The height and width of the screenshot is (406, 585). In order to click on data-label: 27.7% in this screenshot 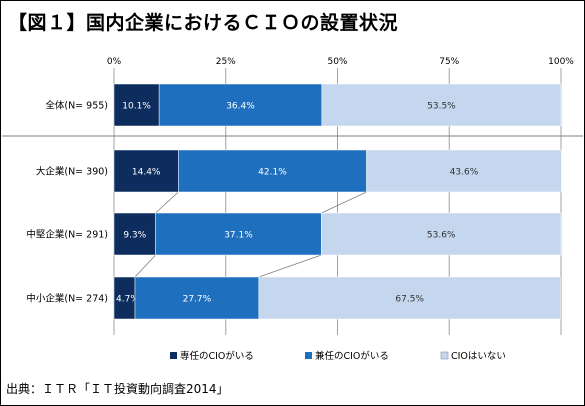, I will do `click(197, 300)`.